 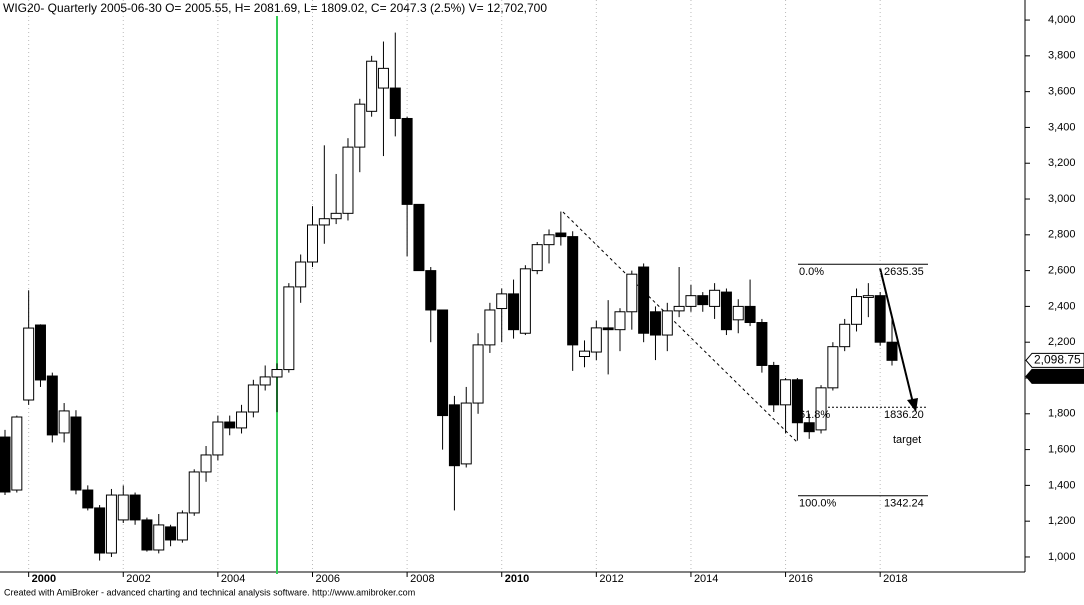 I want to click on fib-value: 1342.24, so click(x=904, y=504).